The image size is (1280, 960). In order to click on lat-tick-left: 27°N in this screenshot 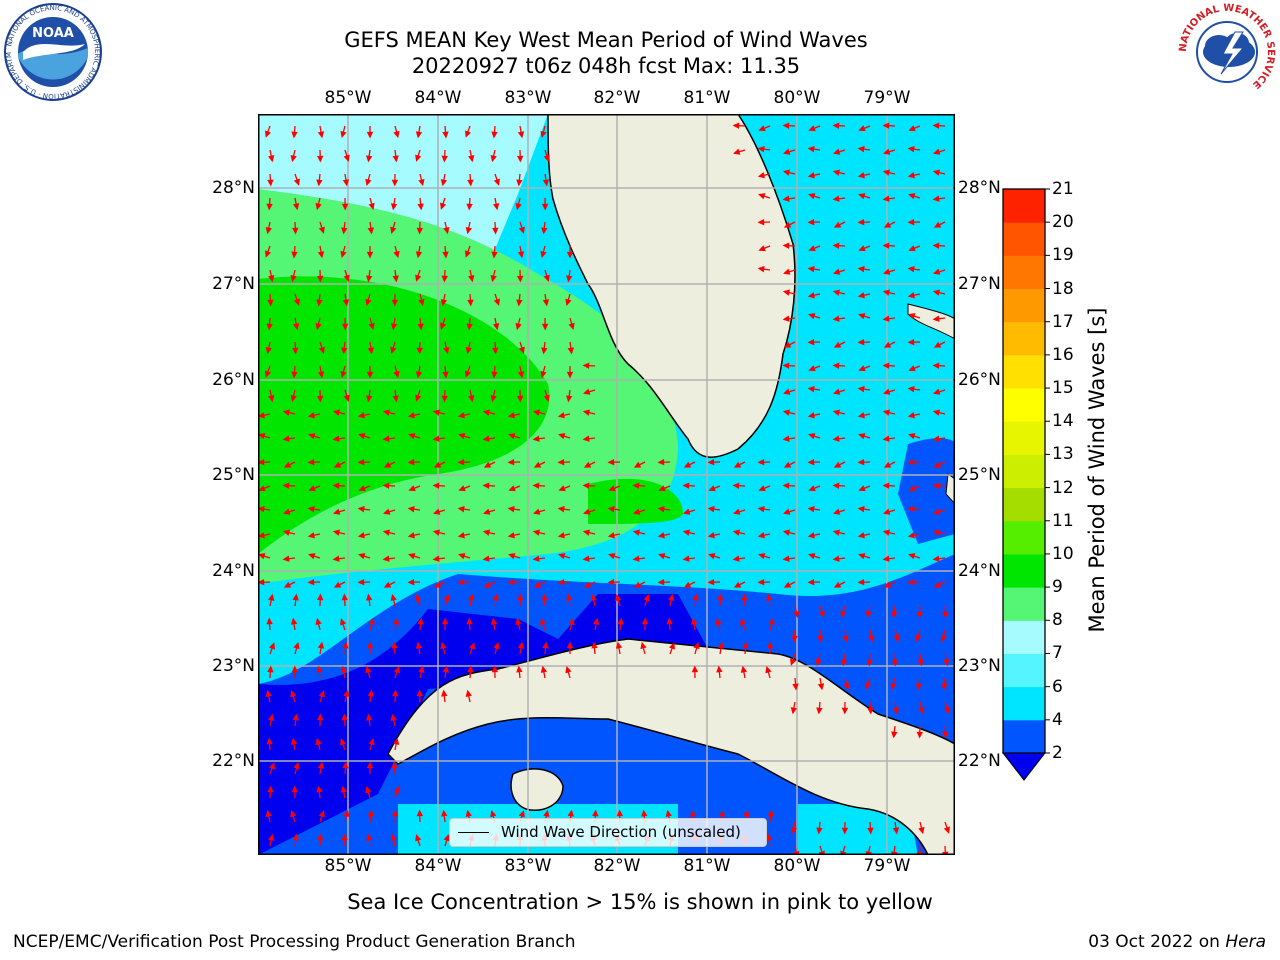, I will do `click(233, 284)`.